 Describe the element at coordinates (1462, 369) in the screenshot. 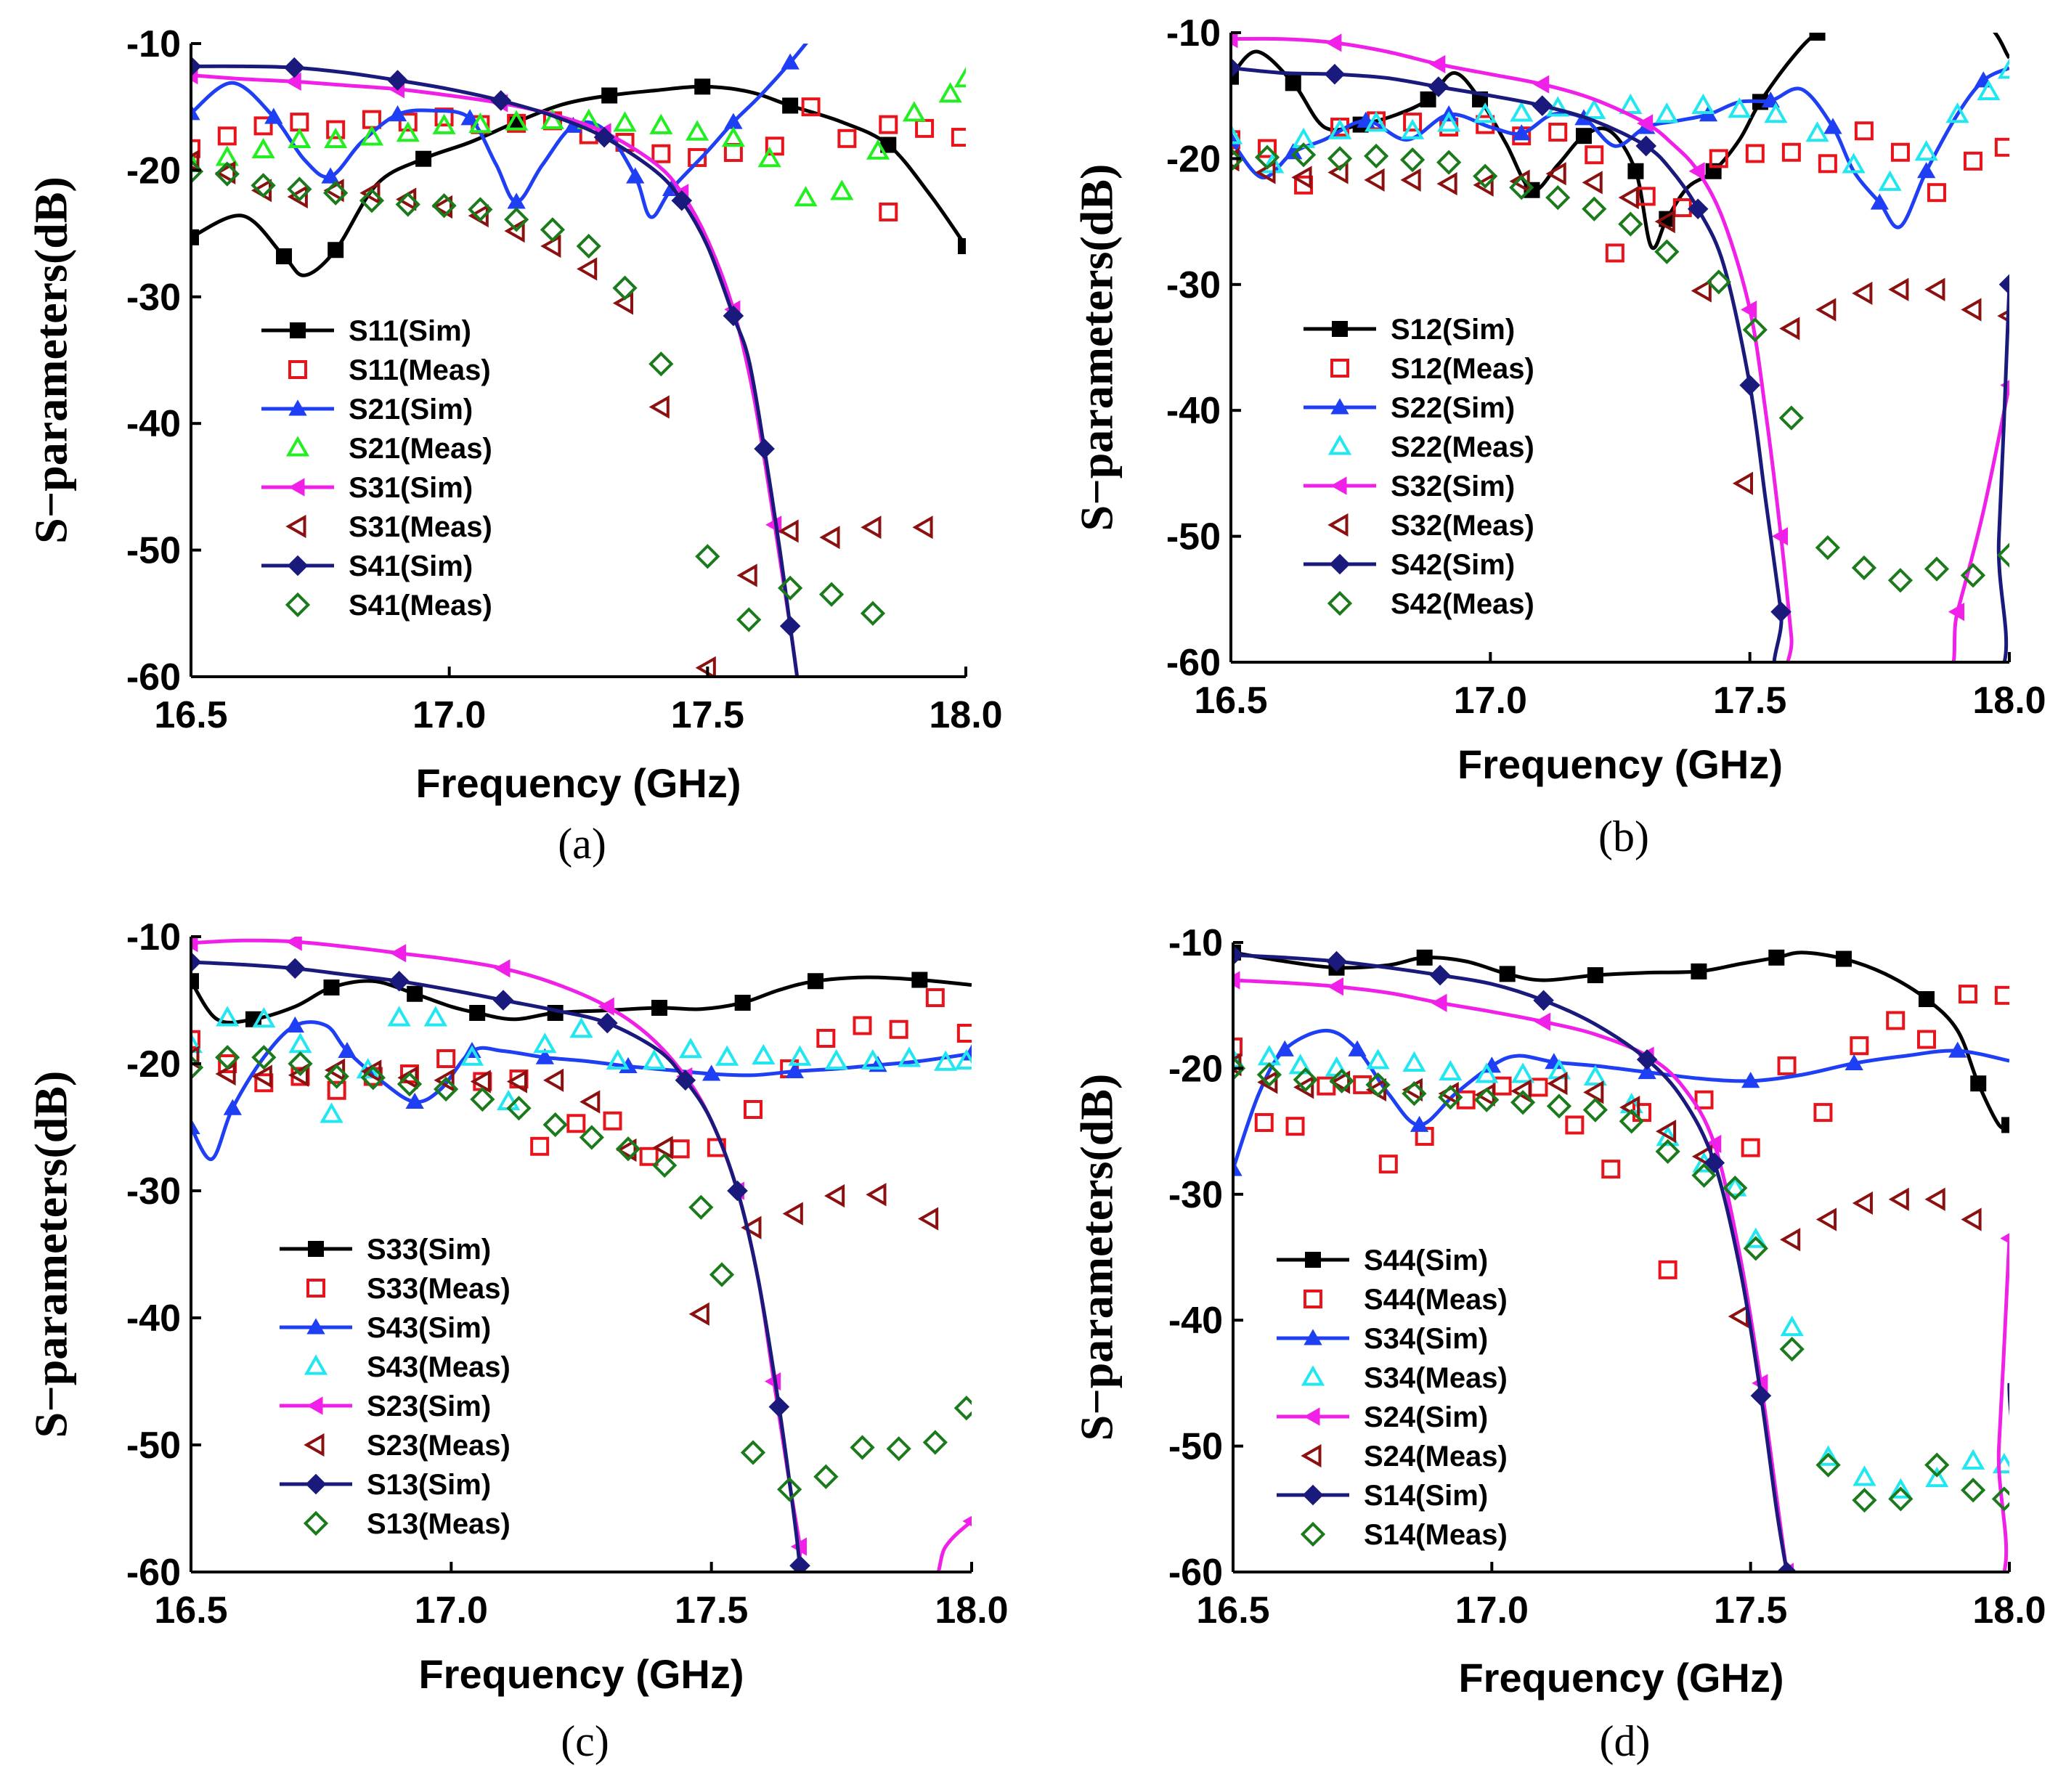

I see `legend-label: S12(Meas)` at that location.